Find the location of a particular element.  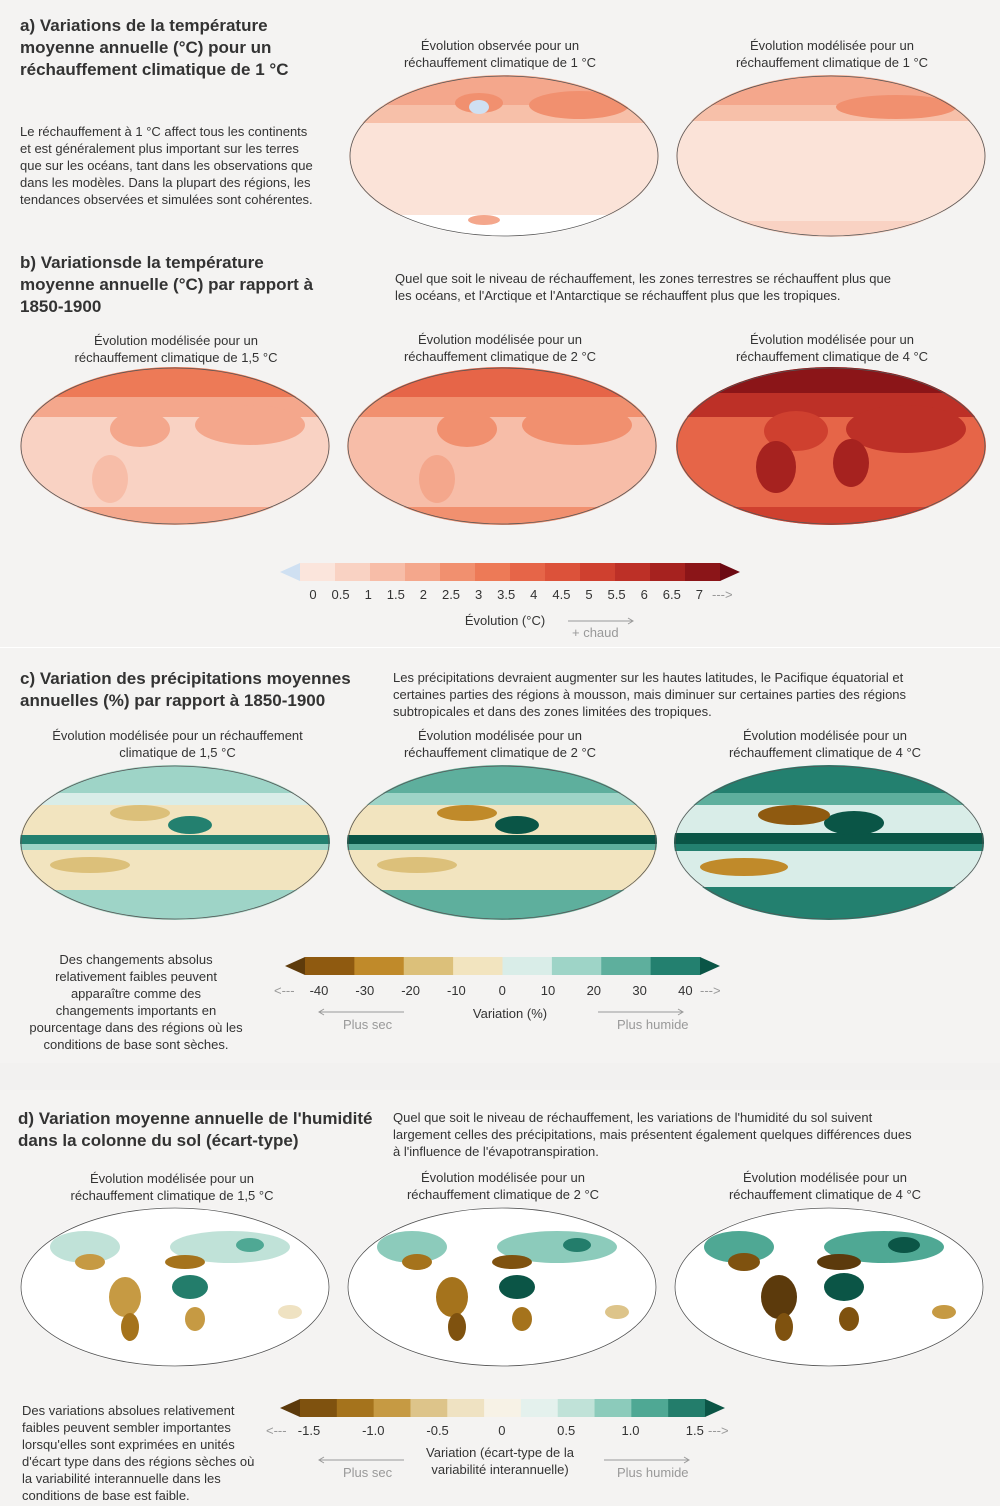

colorbar-tick-label: 20 is located at coordinates (594, 990).